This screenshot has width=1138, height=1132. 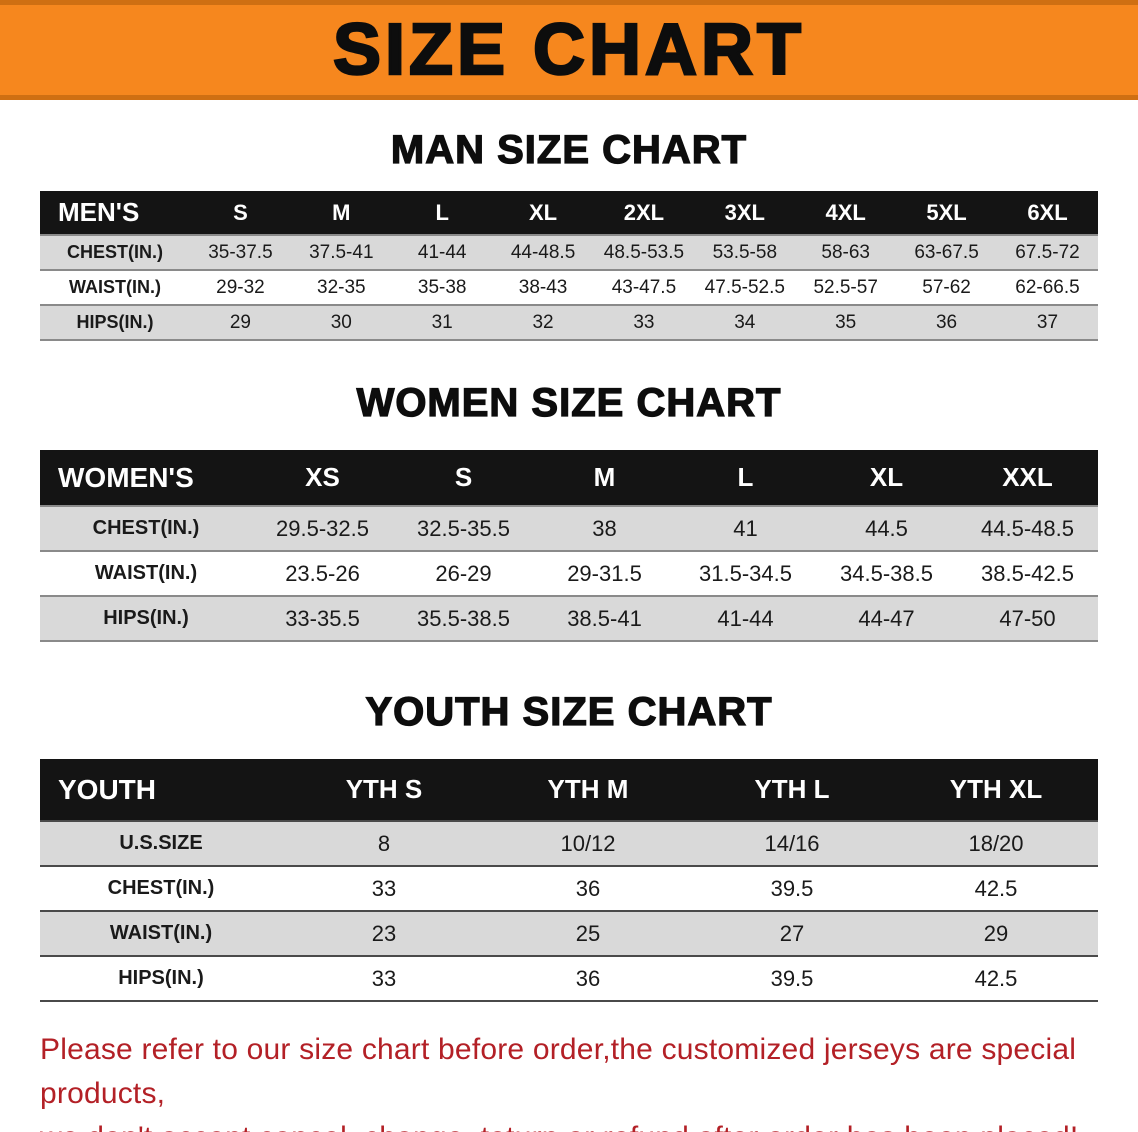 I want to click on value-cell: 48.5-53.5, so click(x=644, y=252).